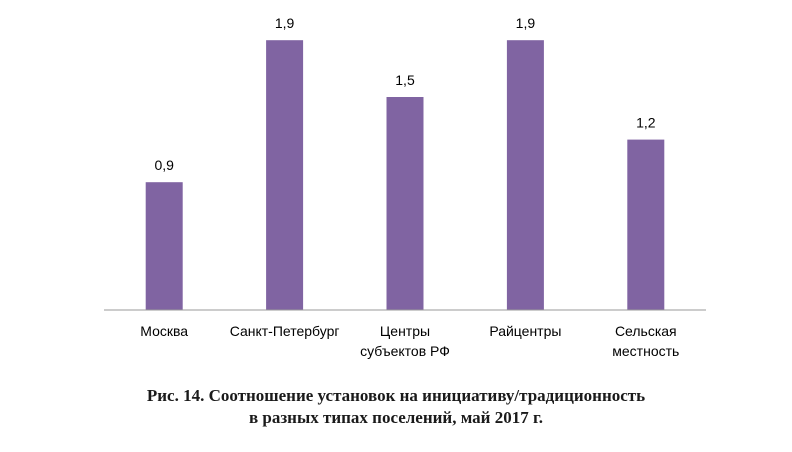  I want to click on category-label-4-line-1: местность, so click(645, 351).